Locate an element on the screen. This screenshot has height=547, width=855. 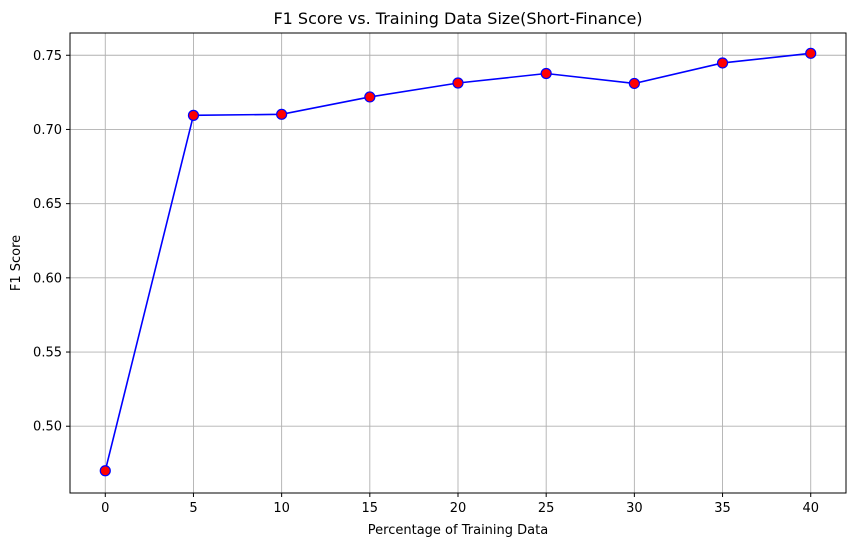
y-tick-label: 0.75 is located at coordinates (47, 56).